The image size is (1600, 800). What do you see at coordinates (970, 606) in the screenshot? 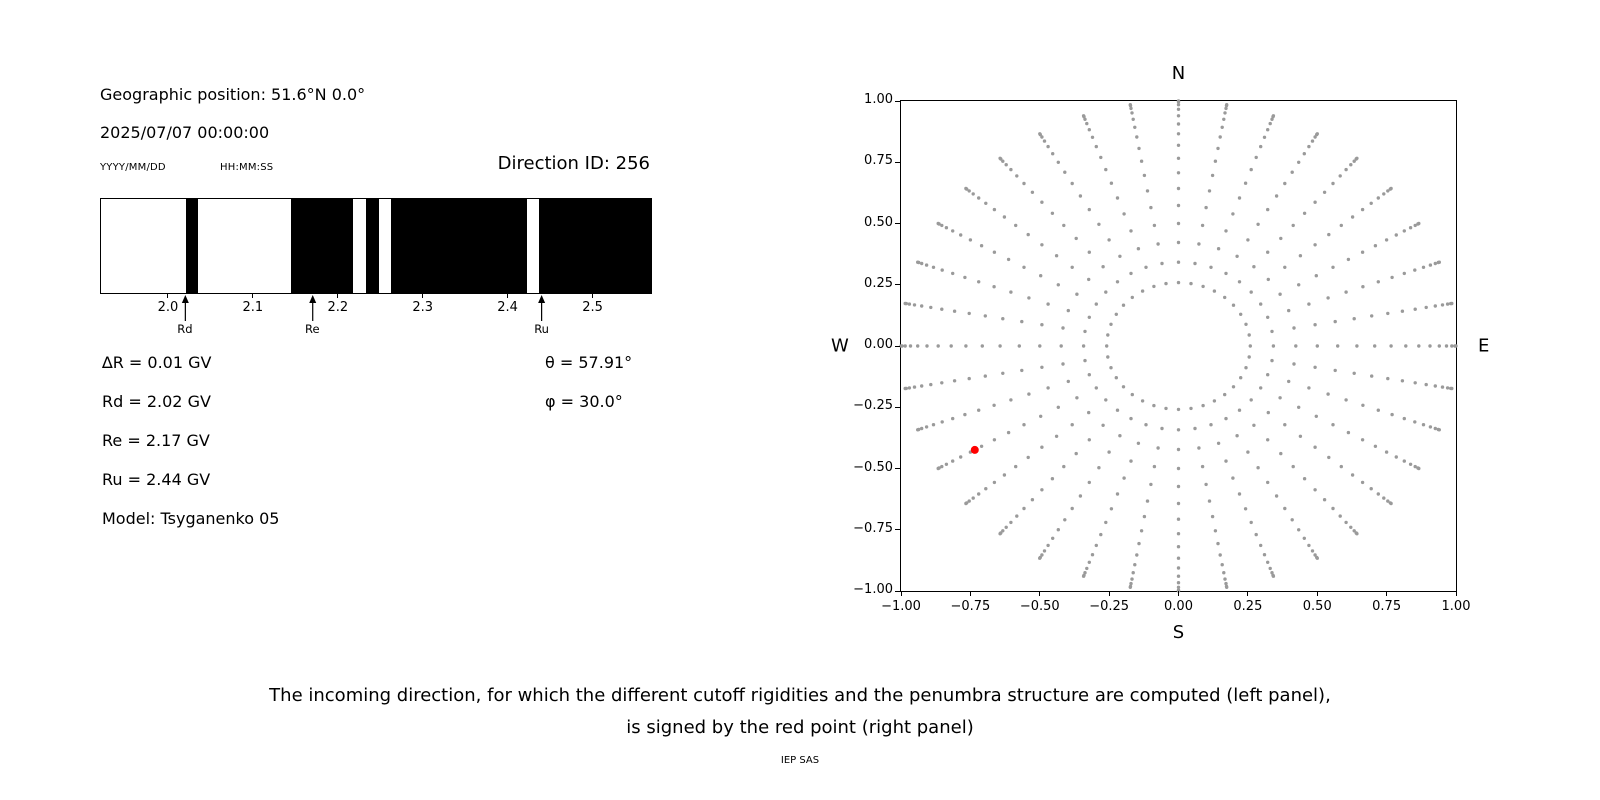
I see `scatter-x-tick-label: −0.75` at bounding box center [970, 606].